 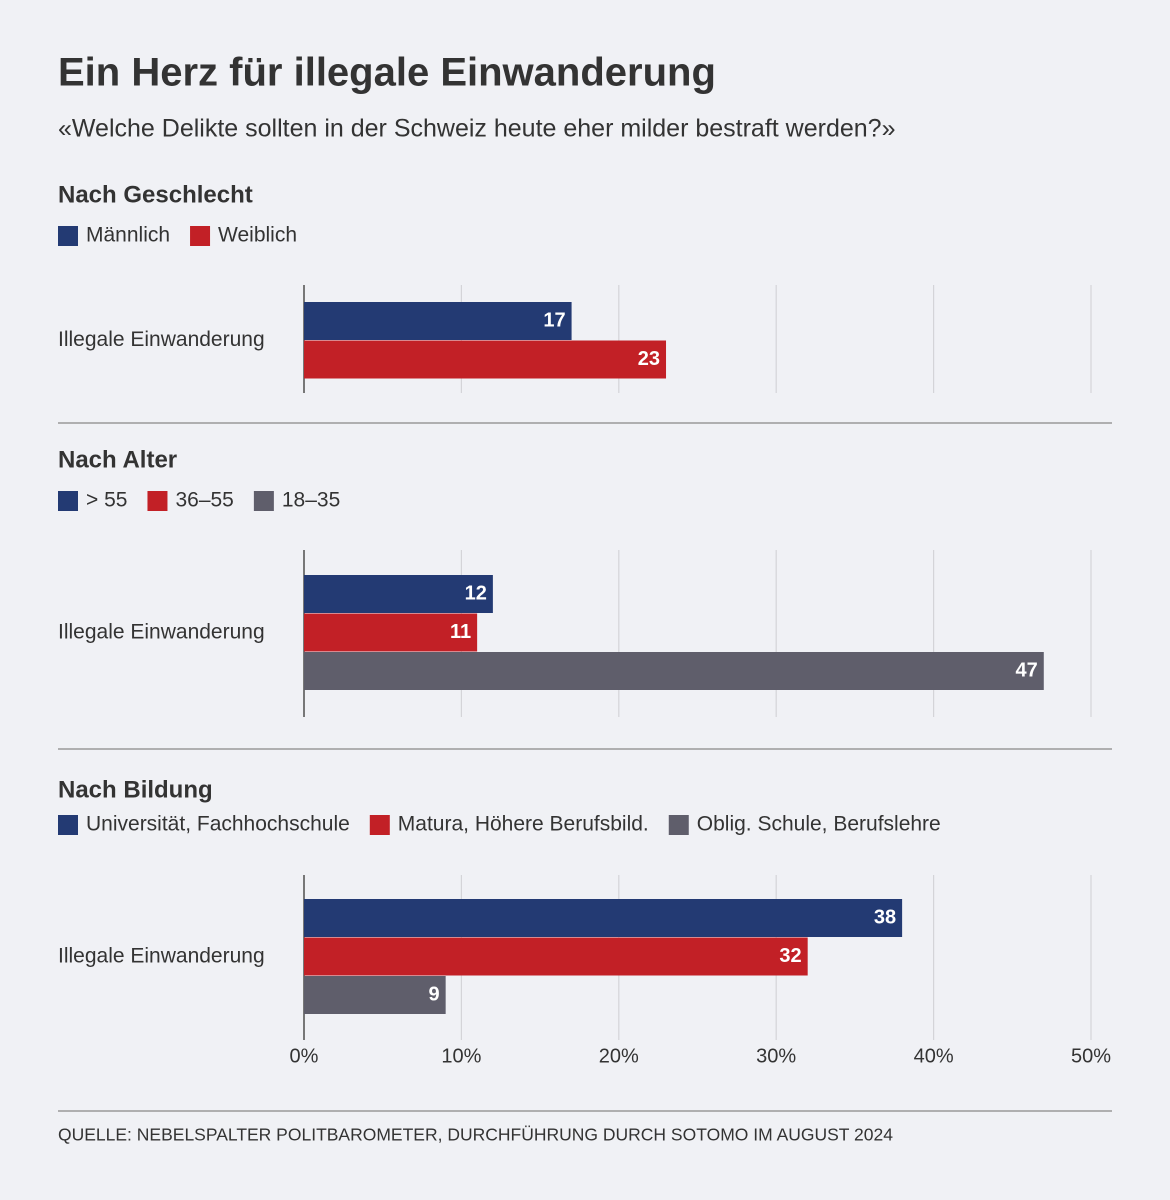 I want to click on legend-label: Oblig. Schule, Berufslehre, so click(x=819, y=824).